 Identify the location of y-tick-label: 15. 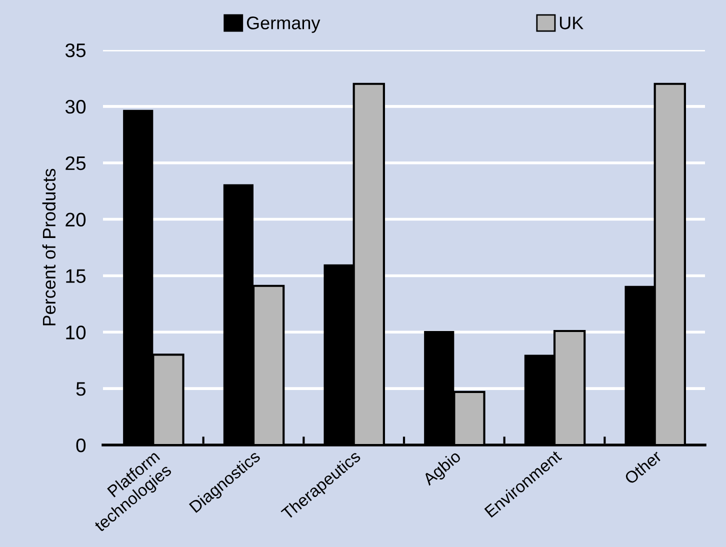
(76, 276).